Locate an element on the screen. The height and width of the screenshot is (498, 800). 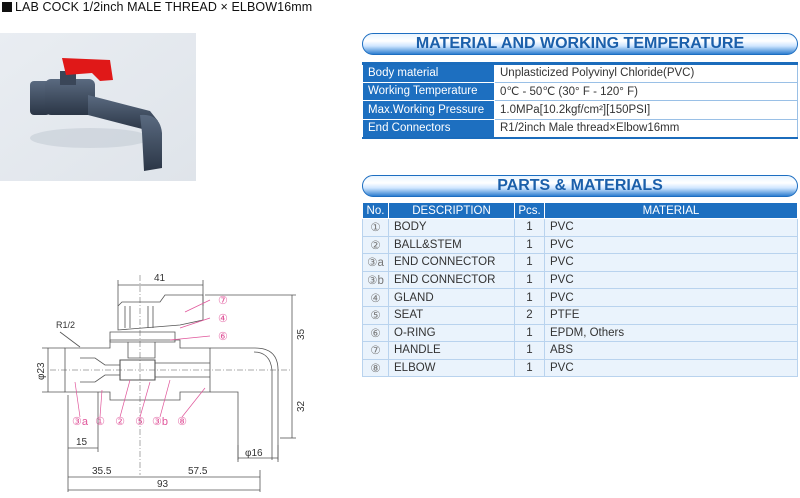
part-description: O-RING is located at coordinates (451, 333).